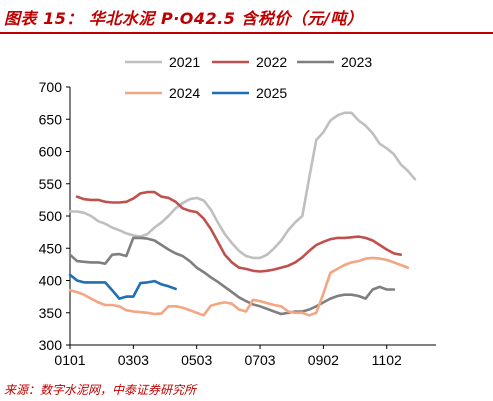 Image resolution: width=493 pixels, height=401 pixels. I want to click on title-rule, so click(246, 33).